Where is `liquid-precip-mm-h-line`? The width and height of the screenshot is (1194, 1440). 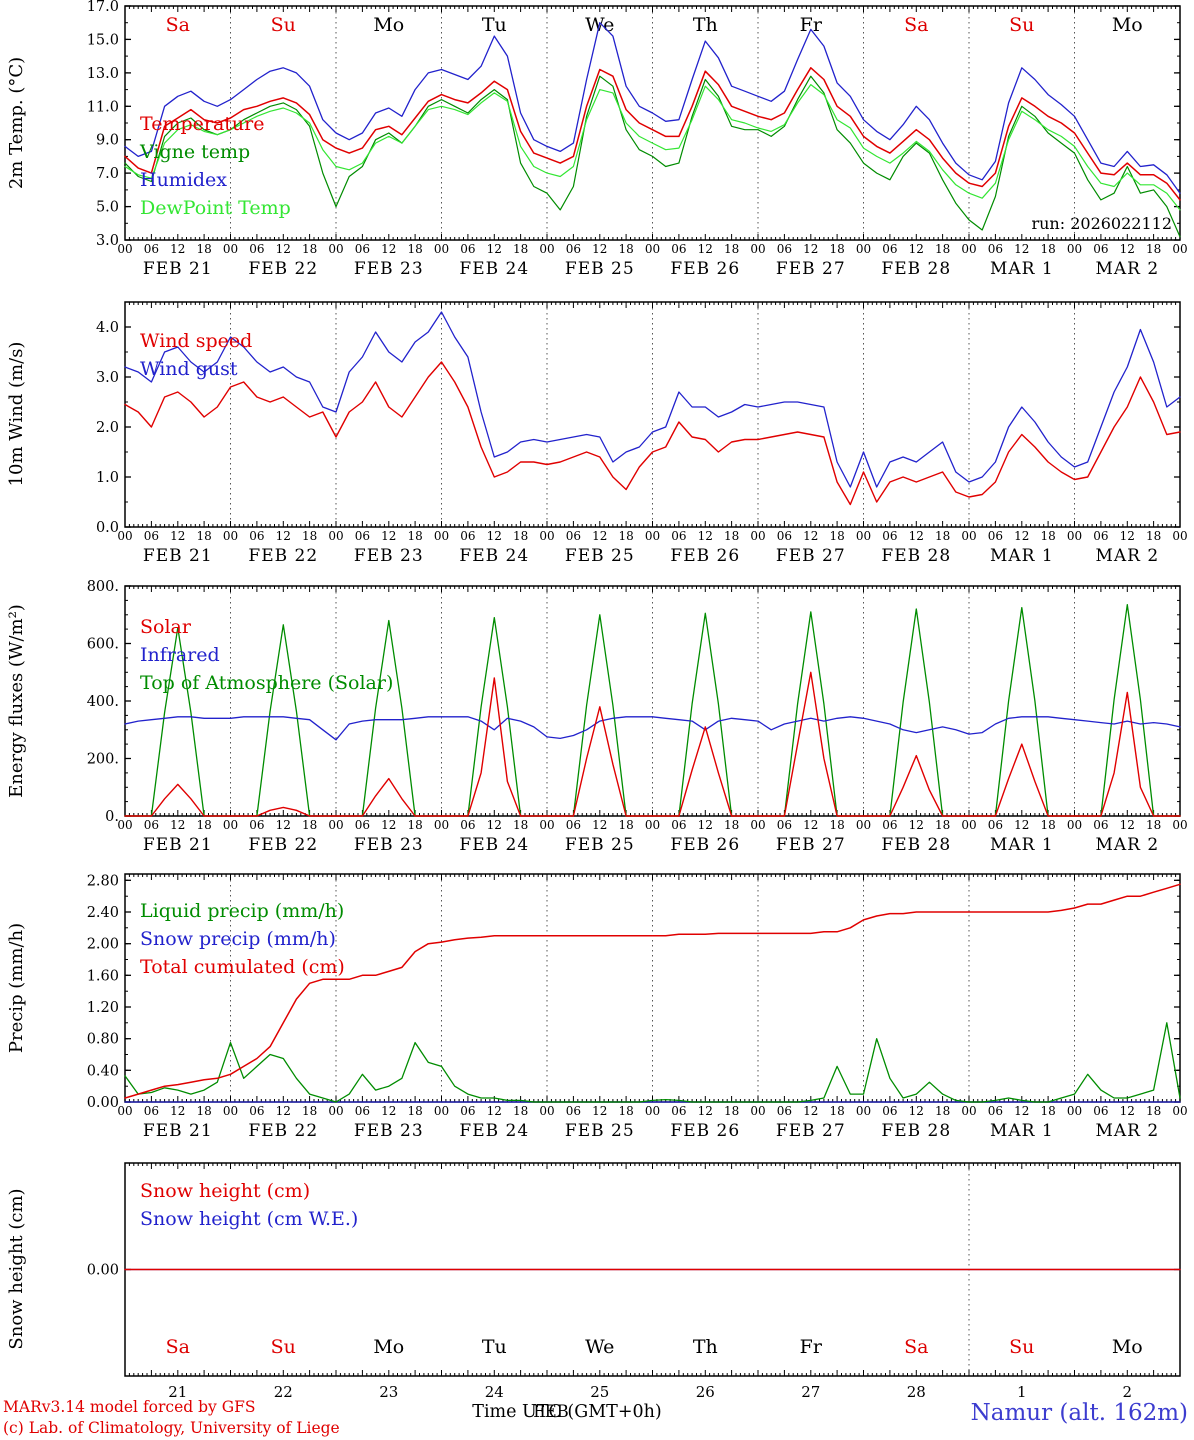 liquid-precip-mm-h-line is located at coordinates (652, 1062).